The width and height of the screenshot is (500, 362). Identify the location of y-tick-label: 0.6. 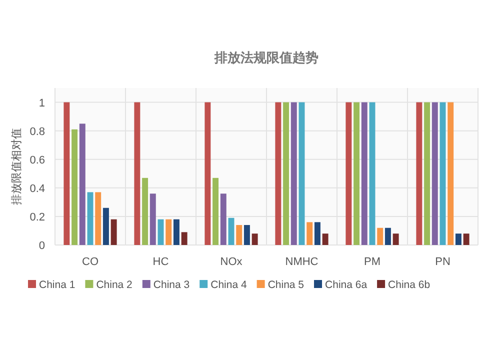
(37, 160).